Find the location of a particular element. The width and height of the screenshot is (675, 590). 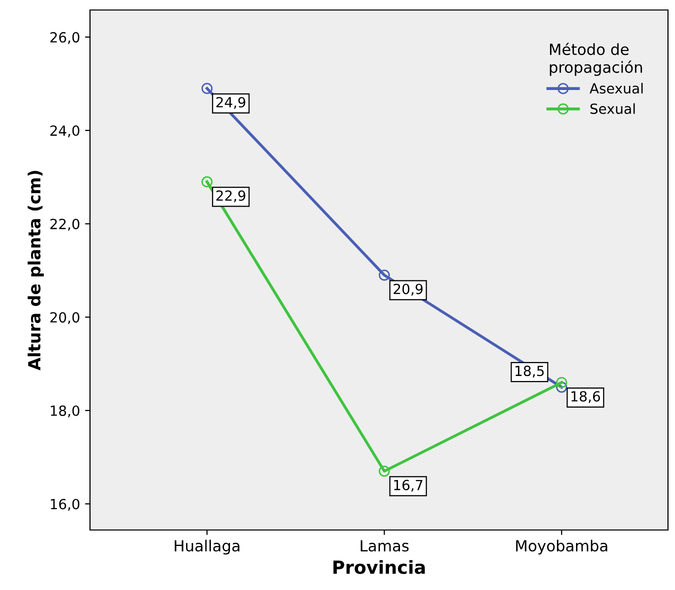

y-axis-title: Altura de planta (cm) is located at coordinates (36, 270).